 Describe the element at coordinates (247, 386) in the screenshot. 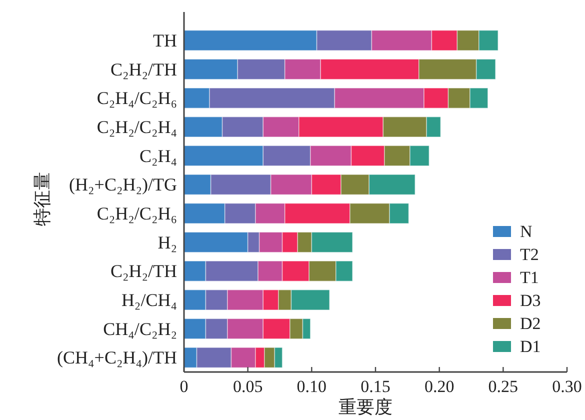

I see `x-tick-label: 0.05` at that location.